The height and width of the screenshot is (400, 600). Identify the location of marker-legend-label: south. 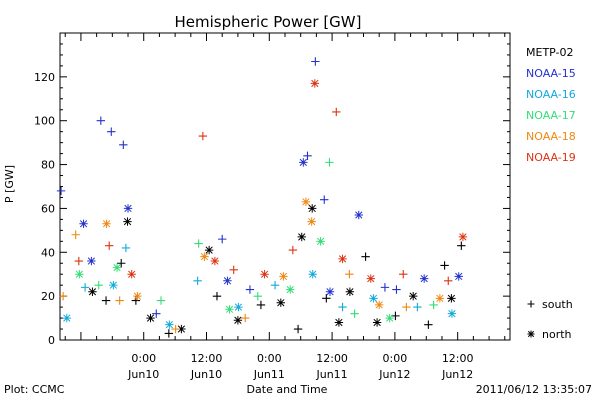
(557, 304).